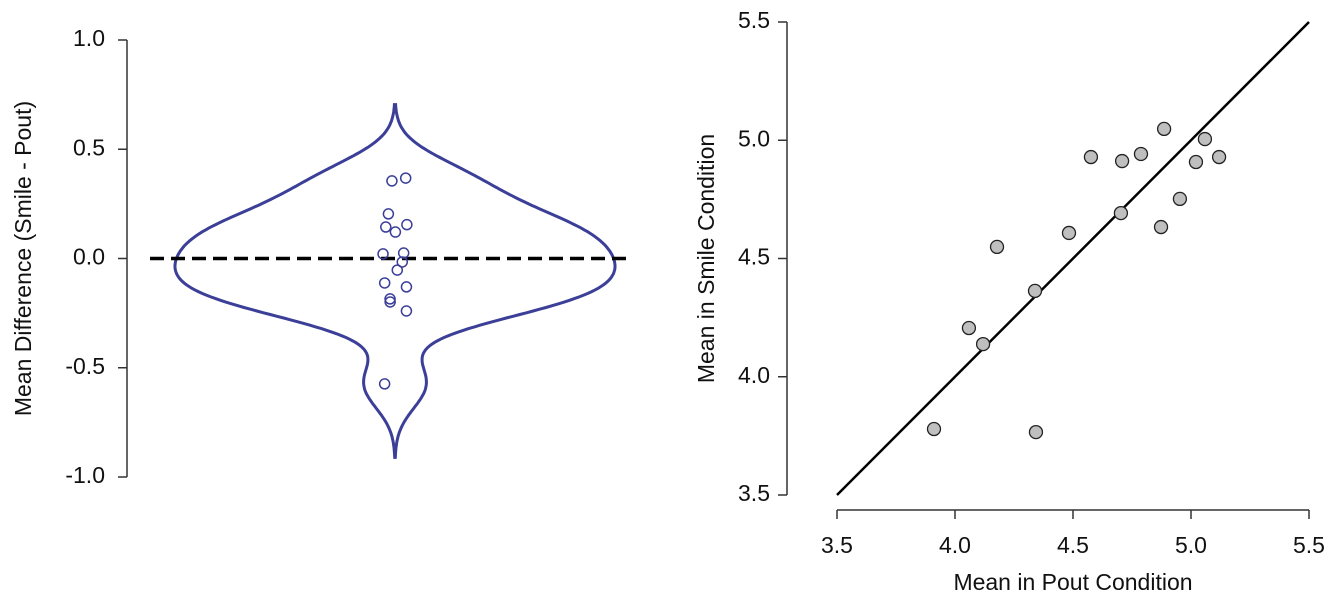 Image resolution: width=1340 pixels, height=601 pixels. What do you see at coordinates (754, 493) in the screenshot?
I see `y-tick-label: 3.5` at bounding box center [754, 493].